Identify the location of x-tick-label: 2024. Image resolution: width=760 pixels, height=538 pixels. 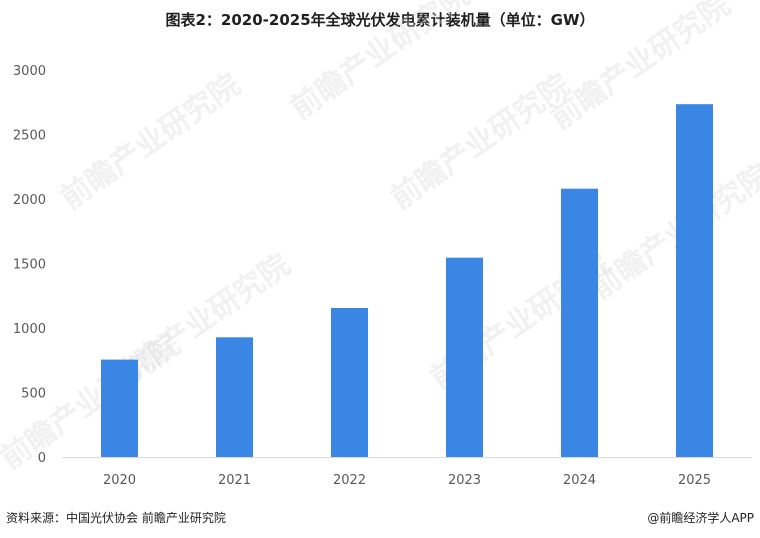
(579, 480).